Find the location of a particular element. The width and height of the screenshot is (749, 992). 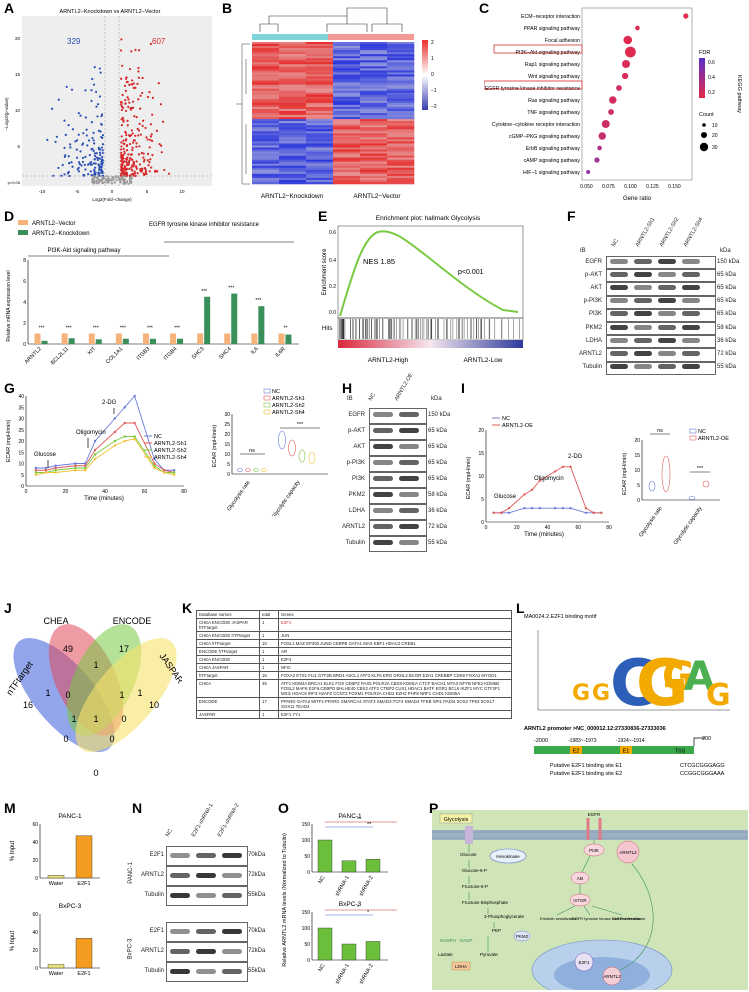

ytick: 15 is located at coordinates (227, 445).